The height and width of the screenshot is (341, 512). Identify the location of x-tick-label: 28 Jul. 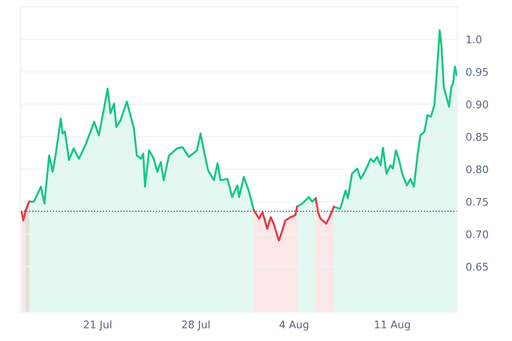
(196, 325).